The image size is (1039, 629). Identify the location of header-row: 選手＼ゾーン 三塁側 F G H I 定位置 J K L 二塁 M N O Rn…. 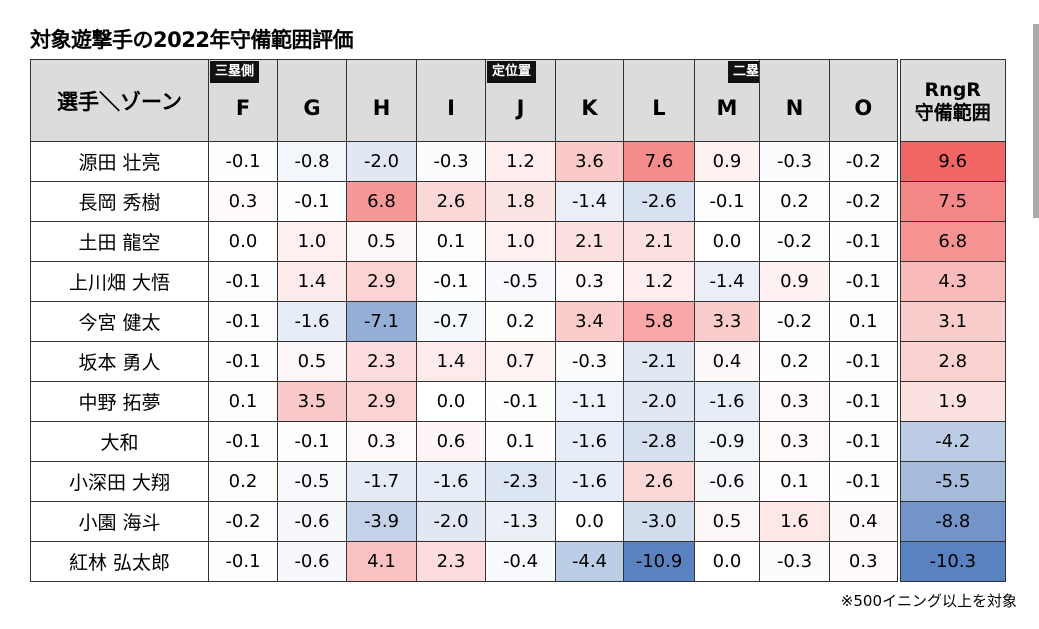
(518, 100).